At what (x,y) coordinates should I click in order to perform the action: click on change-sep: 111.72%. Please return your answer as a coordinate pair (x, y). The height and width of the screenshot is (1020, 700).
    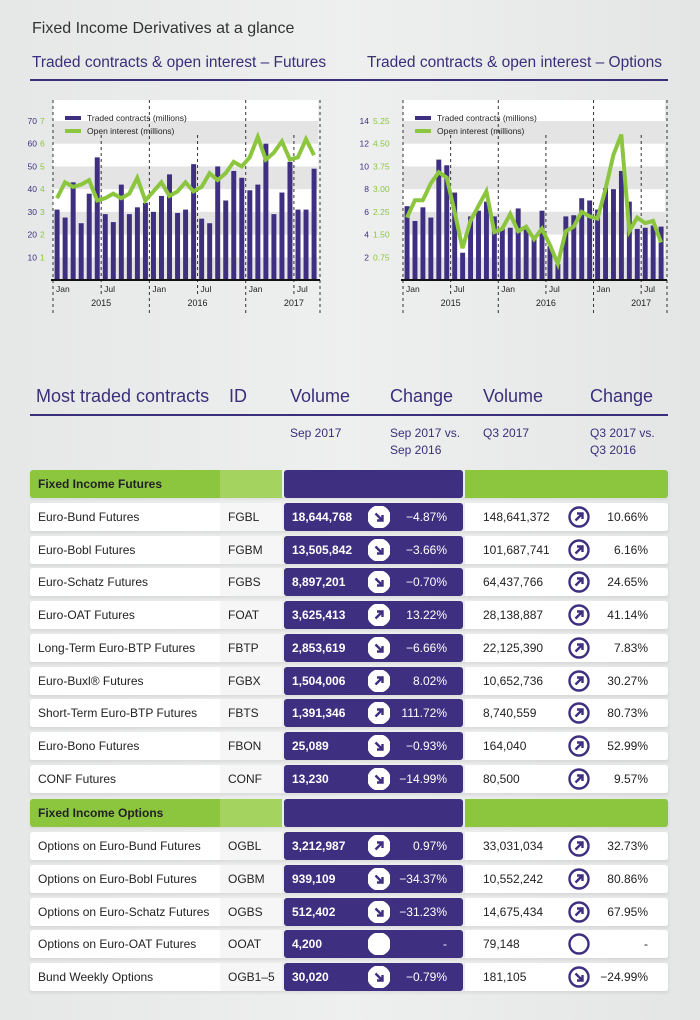
    Looking at the image, I should click on (424, 713).